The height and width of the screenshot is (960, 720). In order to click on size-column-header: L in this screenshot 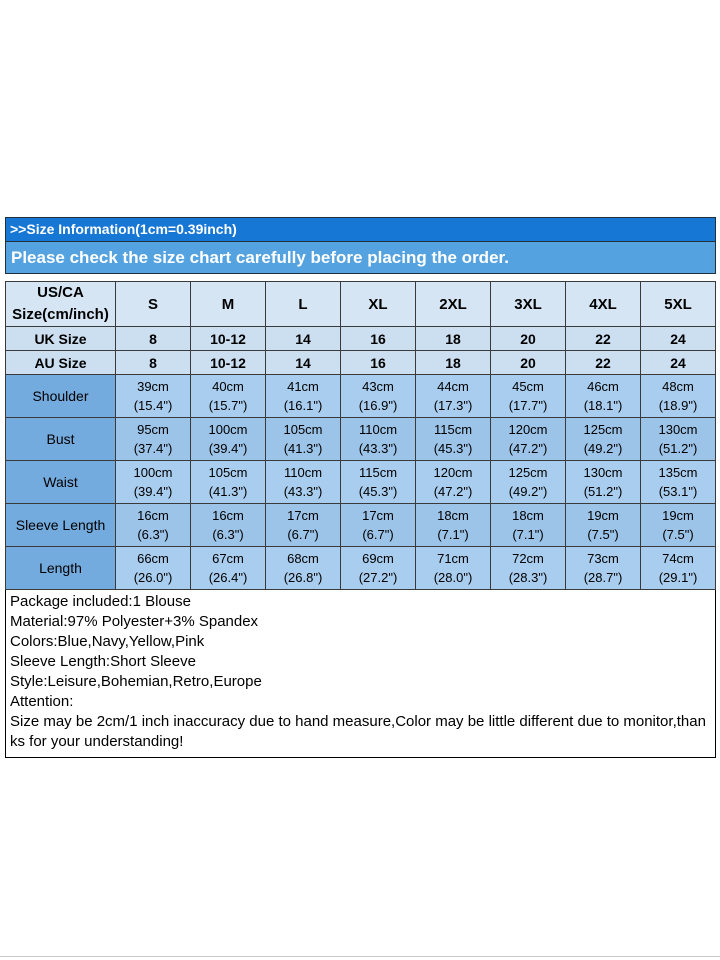, I will do `click(303, 304)`.